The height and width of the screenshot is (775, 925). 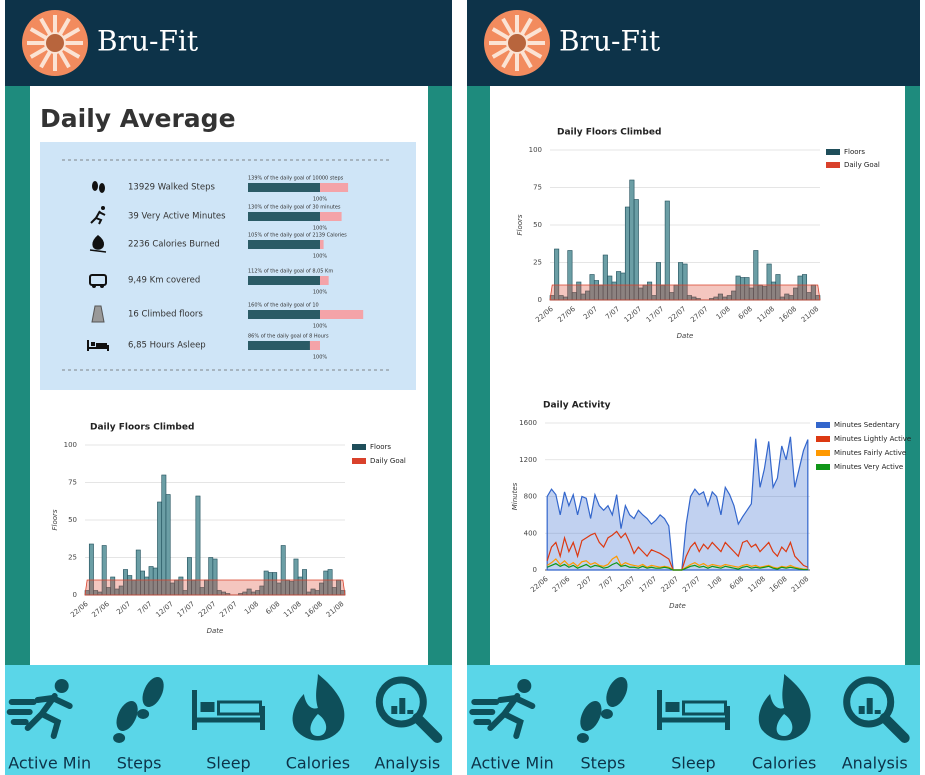 I want to click on bar, so click(x=632, y=240).